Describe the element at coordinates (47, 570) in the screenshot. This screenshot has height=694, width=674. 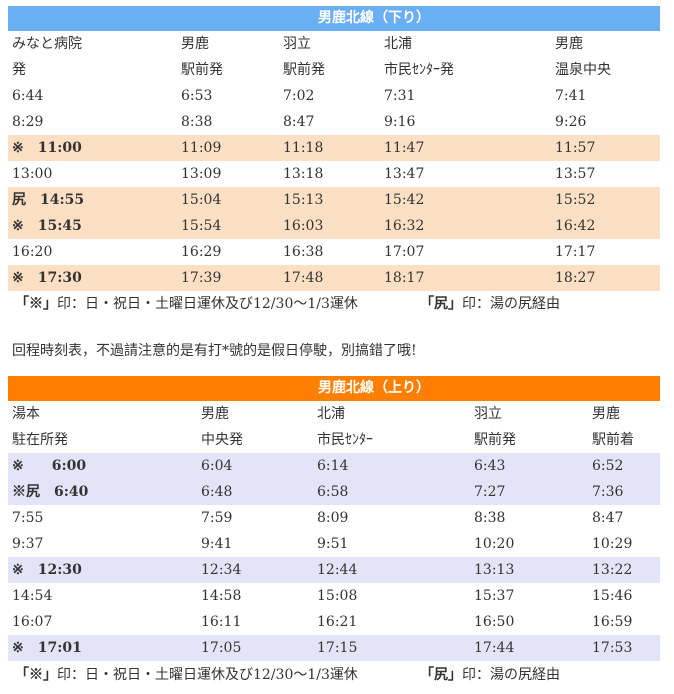
I see `departure-time-cell: ※ 12:30` at that location.